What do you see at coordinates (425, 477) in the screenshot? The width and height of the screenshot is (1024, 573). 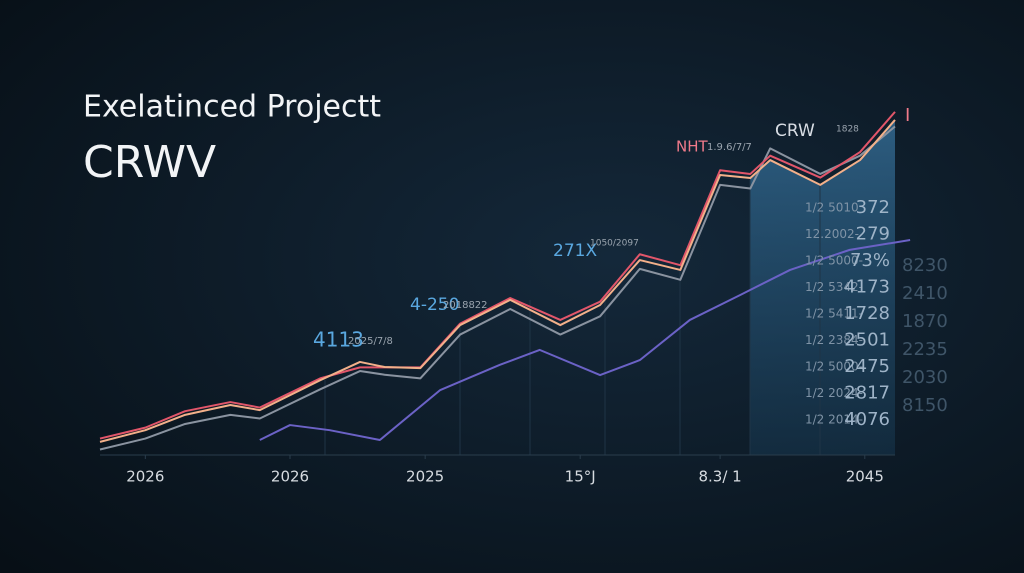 I see `x-tick-label: 2025` at bounding box center [425, 477].